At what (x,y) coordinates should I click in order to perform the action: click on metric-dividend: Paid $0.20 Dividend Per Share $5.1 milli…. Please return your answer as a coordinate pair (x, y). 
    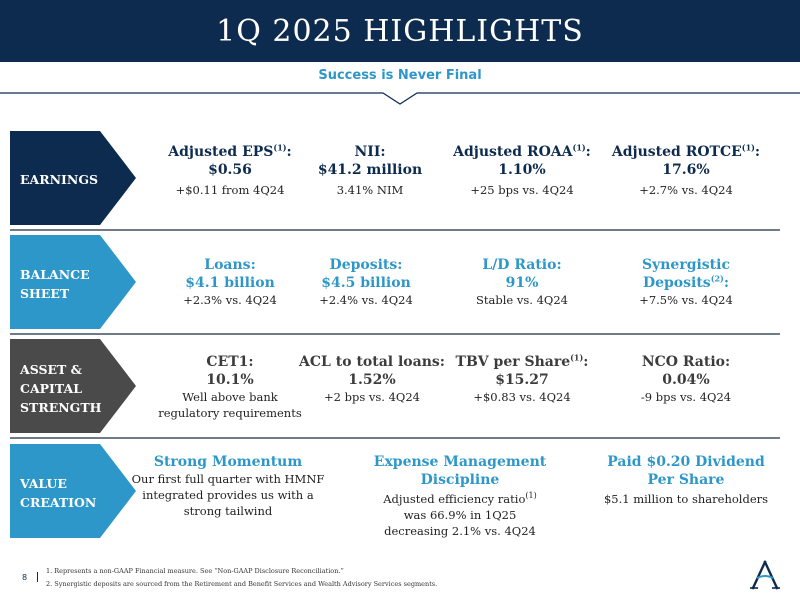
    Looking at the image, I should click on (686, 480).